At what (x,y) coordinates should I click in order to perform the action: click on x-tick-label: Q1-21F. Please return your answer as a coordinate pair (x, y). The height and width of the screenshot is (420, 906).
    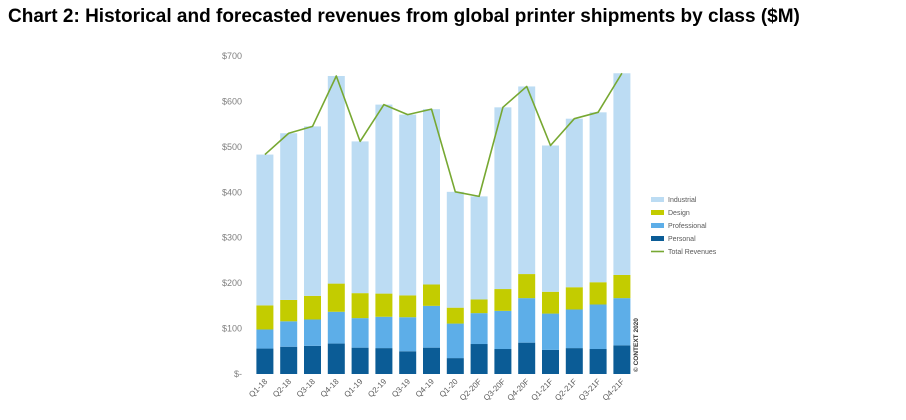
    Looking at the image, I should click on (542, 390).